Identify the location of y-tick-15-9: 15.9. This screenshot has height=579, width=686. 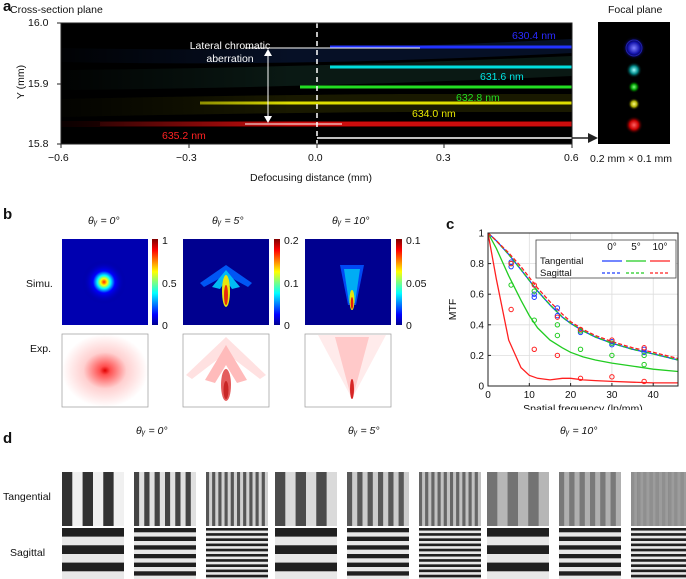
(38, 84).